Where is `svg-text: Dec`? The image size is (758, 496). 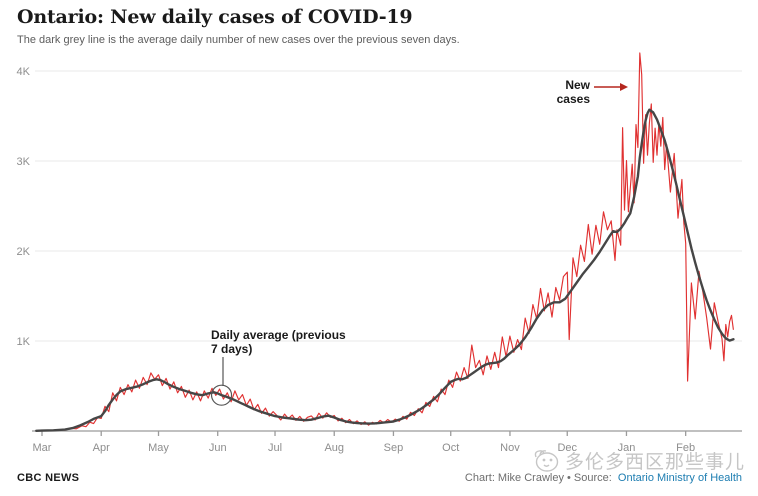 svg-text: Dec is located at coordinates (567, 448).